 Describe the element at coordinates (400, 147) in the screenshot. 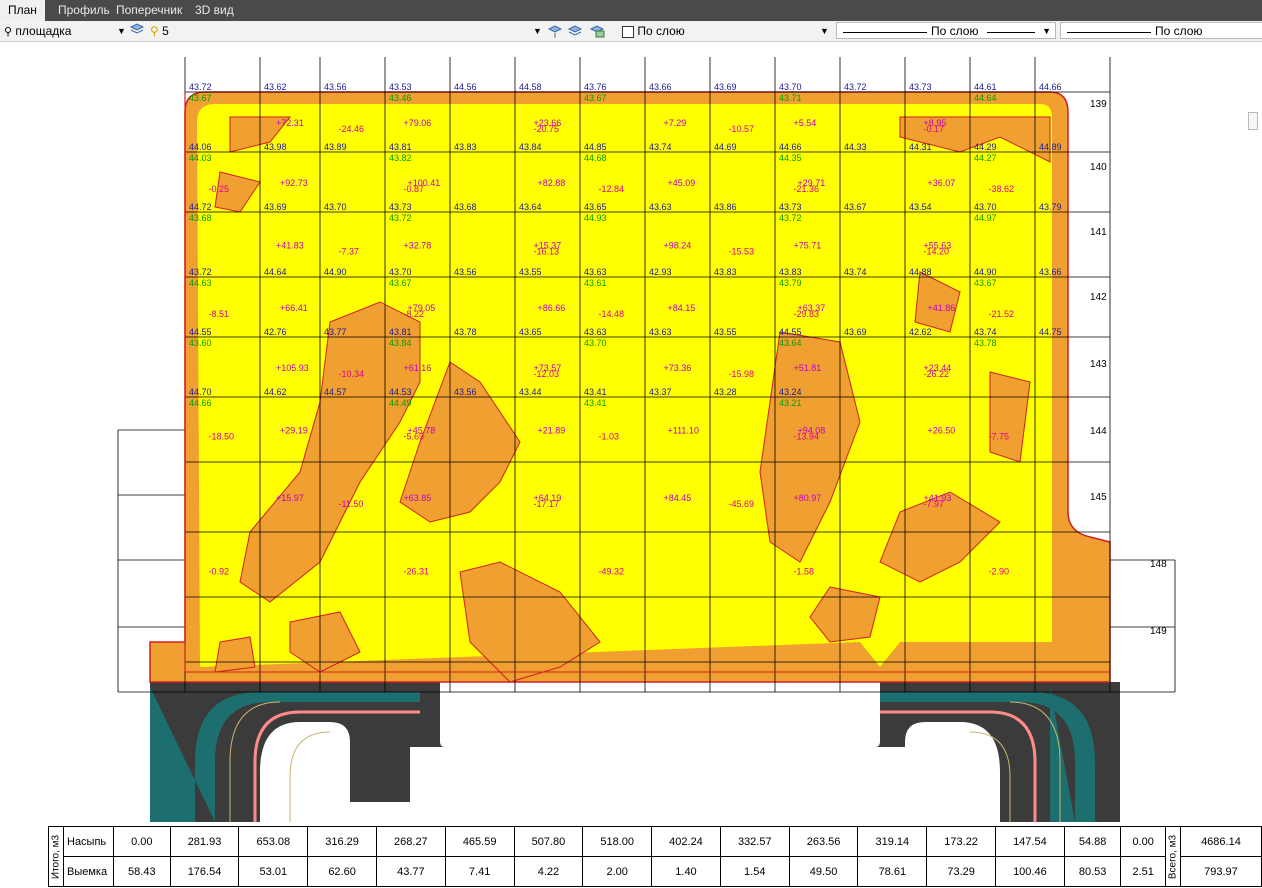

I see `existing-elevation-label: 43.81` at that location.